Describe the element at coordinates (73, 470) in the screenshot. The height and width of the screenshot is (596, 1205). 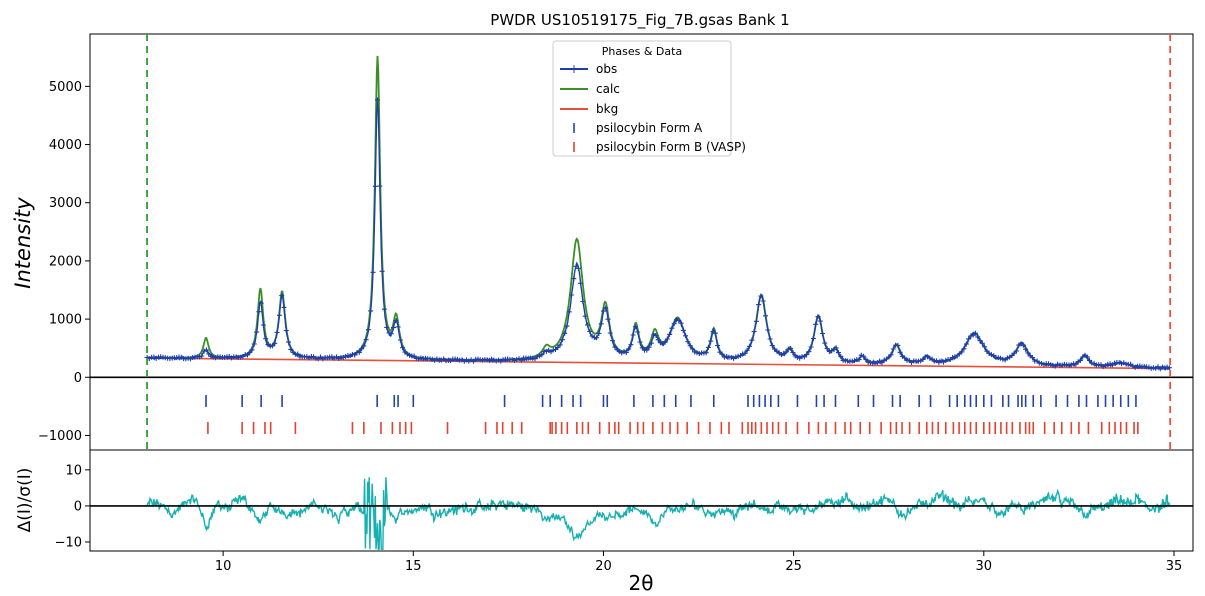
I see `residual-y-tick-label: 10` at that location.